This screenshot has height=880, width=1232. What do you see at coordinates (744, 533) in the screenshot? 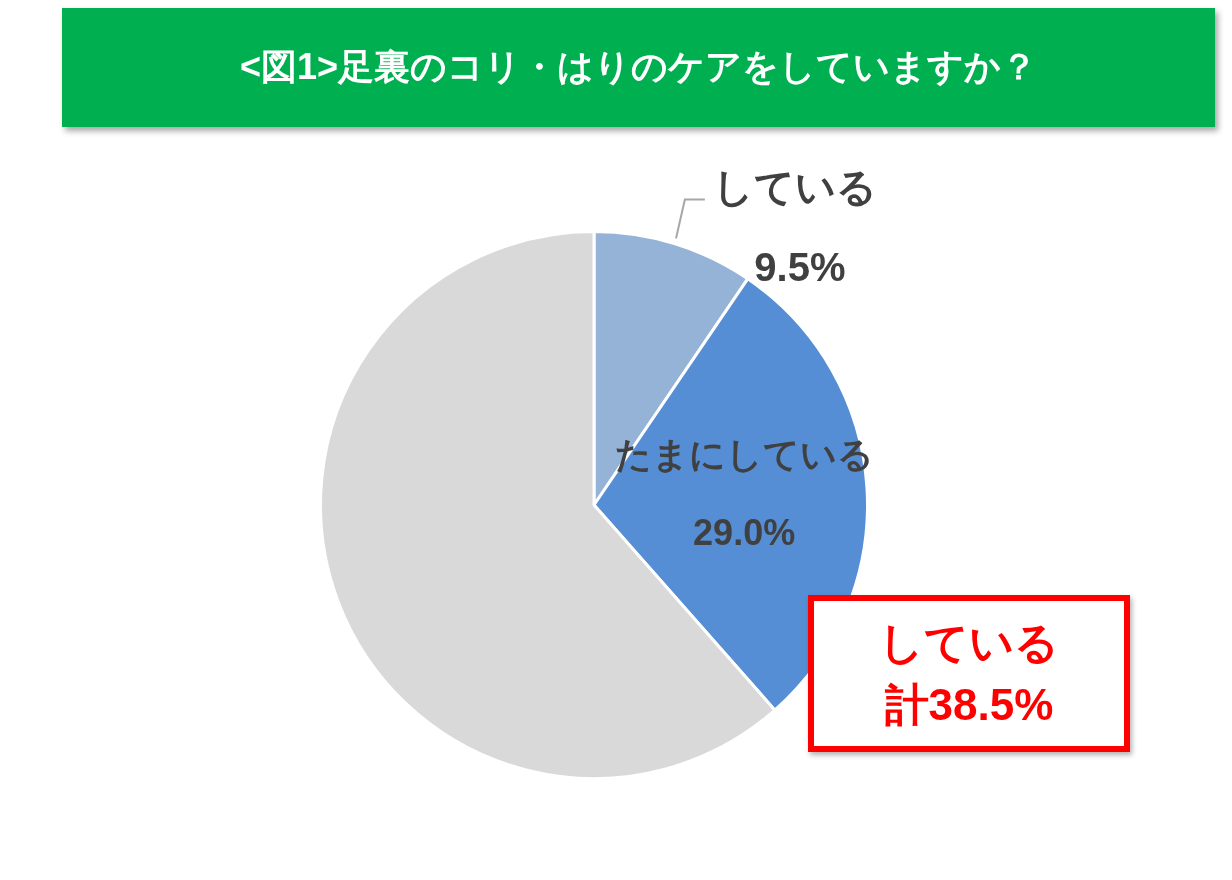
I see `data-label: 29.0%` at bounding box center [744, 533].